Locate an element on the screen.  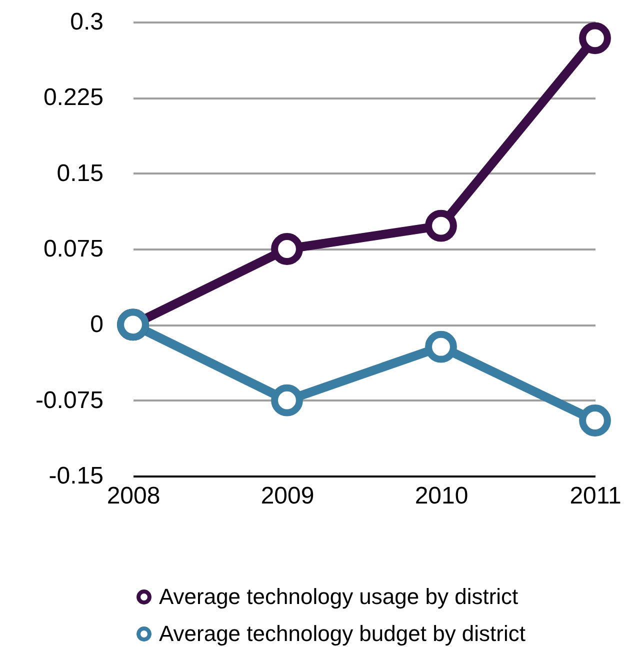
y-tick-label: 0.075 is located at coordinates (73, 249).